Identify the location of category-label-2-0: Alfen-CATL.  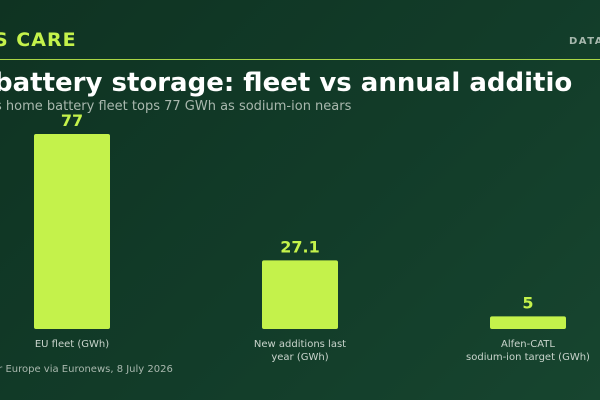
(528, 344).